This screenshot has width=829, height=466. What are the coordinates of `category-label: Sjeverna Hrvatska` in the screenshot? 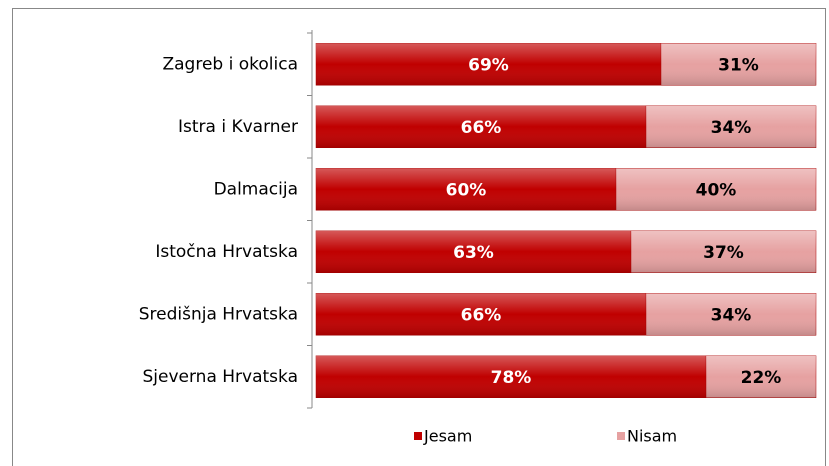 It's located at (220, 377).